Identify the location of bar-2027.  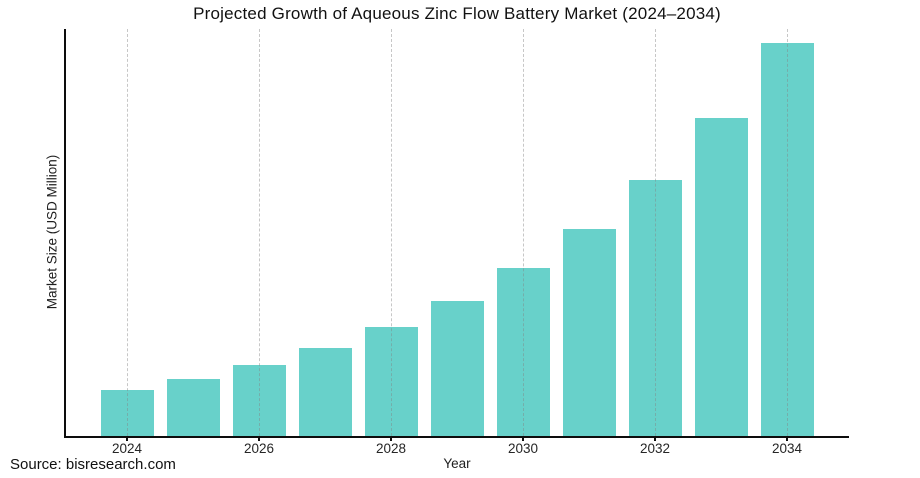
(325, 392).